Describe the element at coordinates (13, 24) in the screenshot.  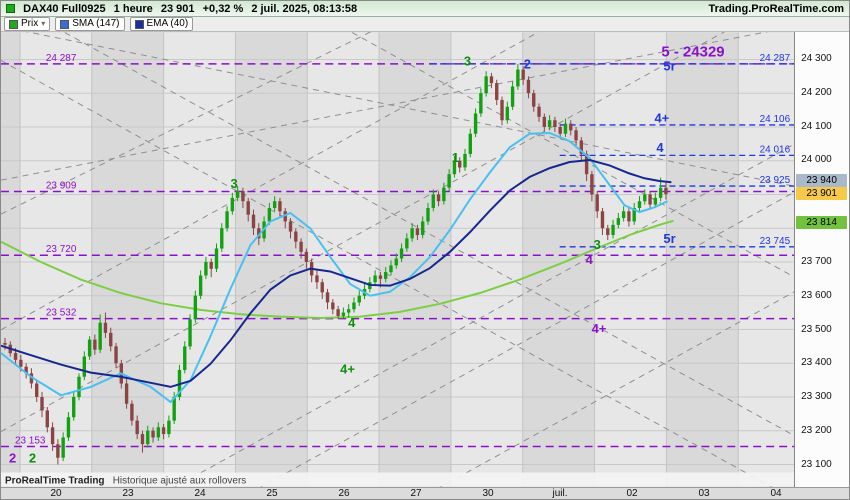
I see `prix-color-swatch` at that location.